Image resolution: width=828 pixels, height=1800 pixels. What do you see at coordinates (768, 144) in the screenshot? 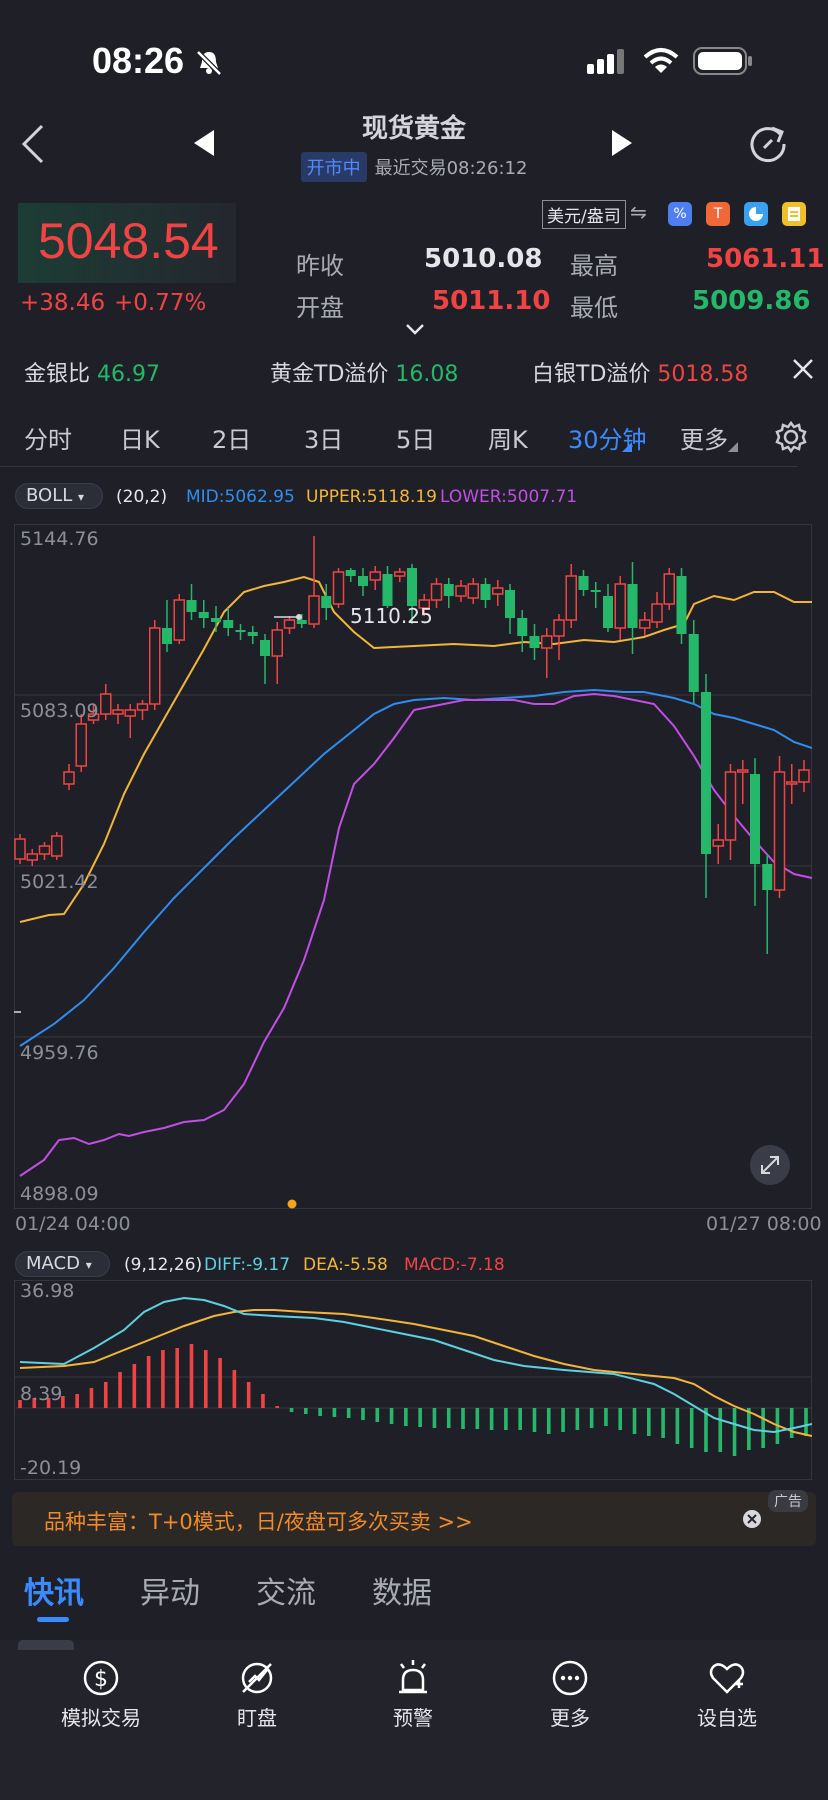
I see `refresh-icon` at bounding box center [768, 144].